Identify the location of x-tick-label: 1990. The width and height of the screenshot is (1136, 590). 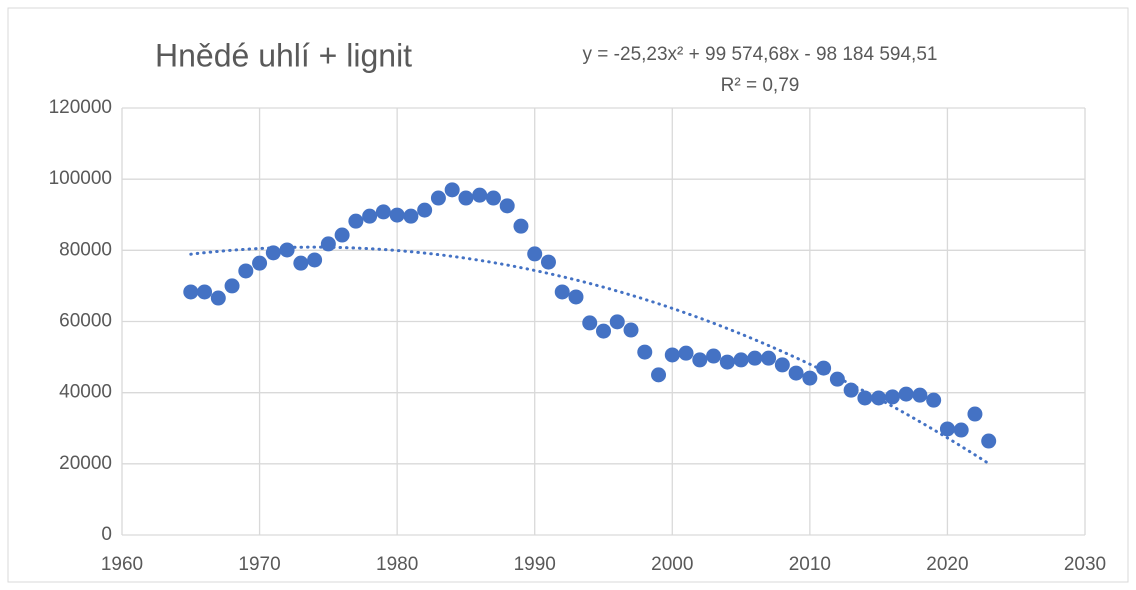
(535, 564).